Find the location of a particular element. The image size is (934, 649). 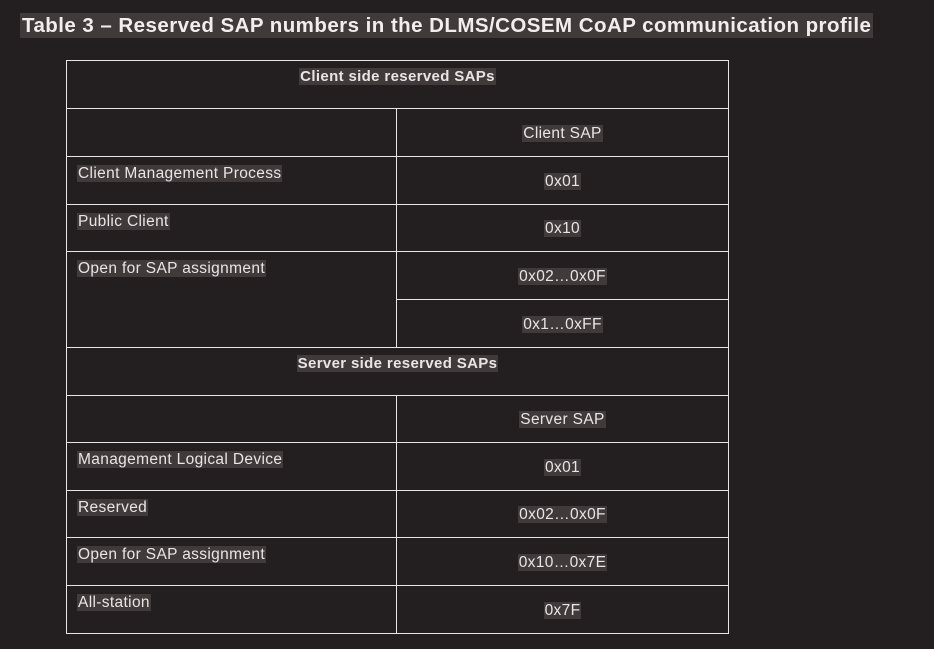

table-row: Reserved 0x02…0x0F is located at coordinates (398, 514).